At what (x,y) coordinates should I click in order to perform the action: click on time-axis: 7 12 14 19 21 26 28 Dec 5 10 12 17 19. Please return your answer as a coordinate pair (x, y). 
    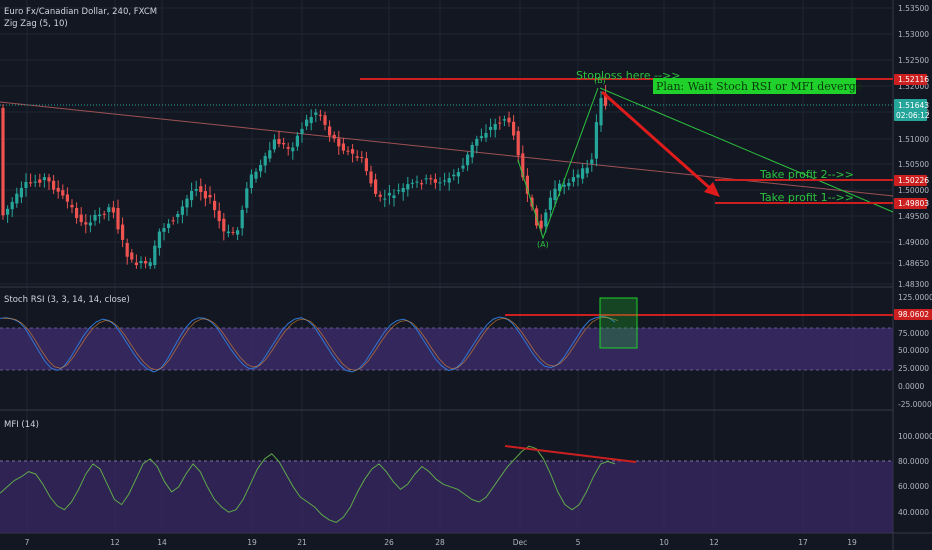
    Looking at the image, I should click on (441, 542).